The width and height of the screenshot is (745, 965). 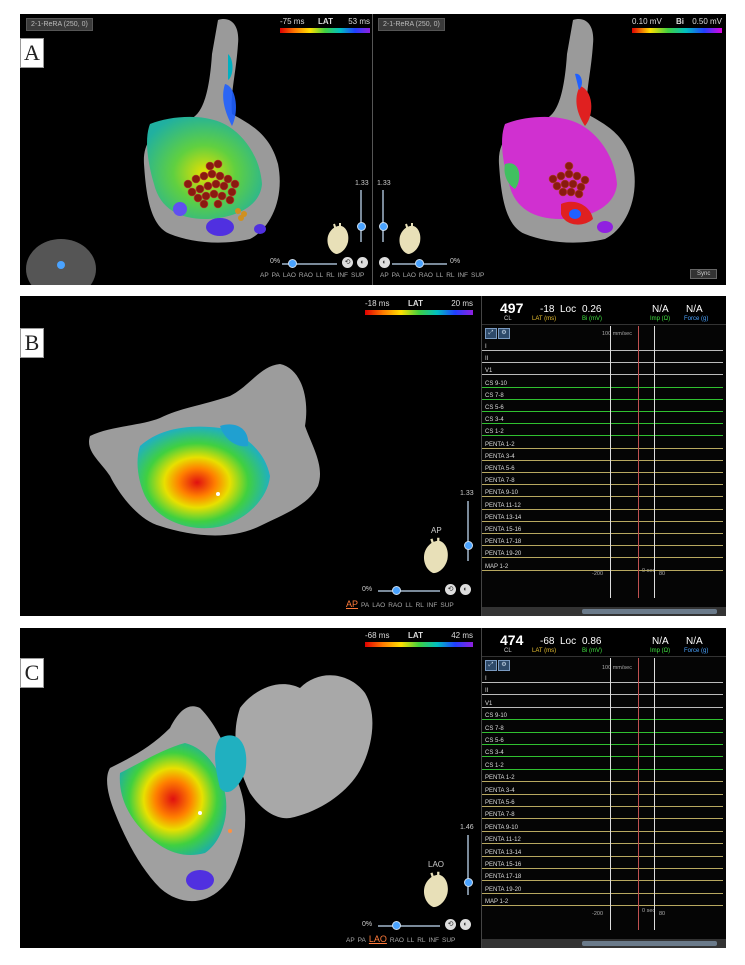 What do you see at coordinates (309, 264) in the screenshot?
I see `opacity-slider-left` at bounding box center [309, 264].